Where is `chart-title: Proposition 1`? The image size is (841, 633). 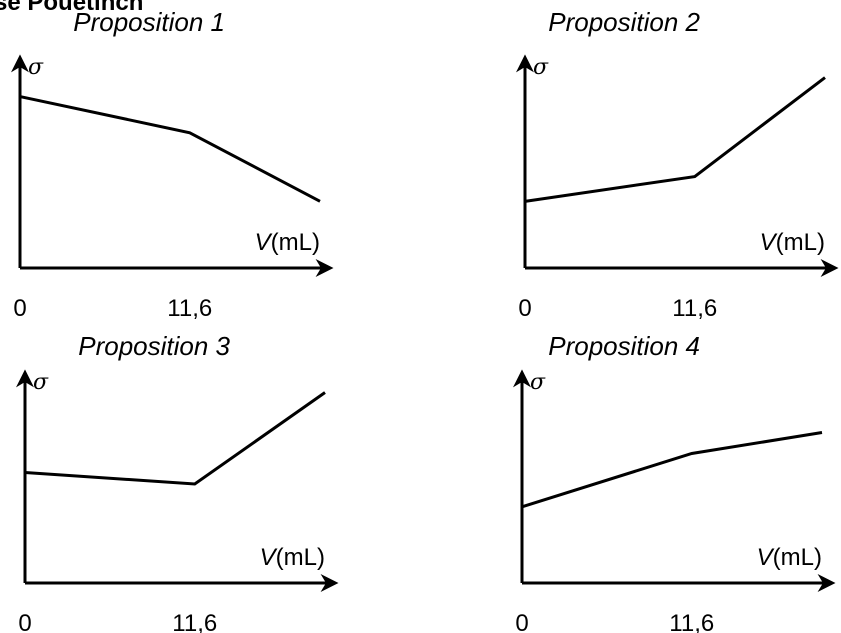 chart-title: Proposition 1 is located at coordinates (149, 22).